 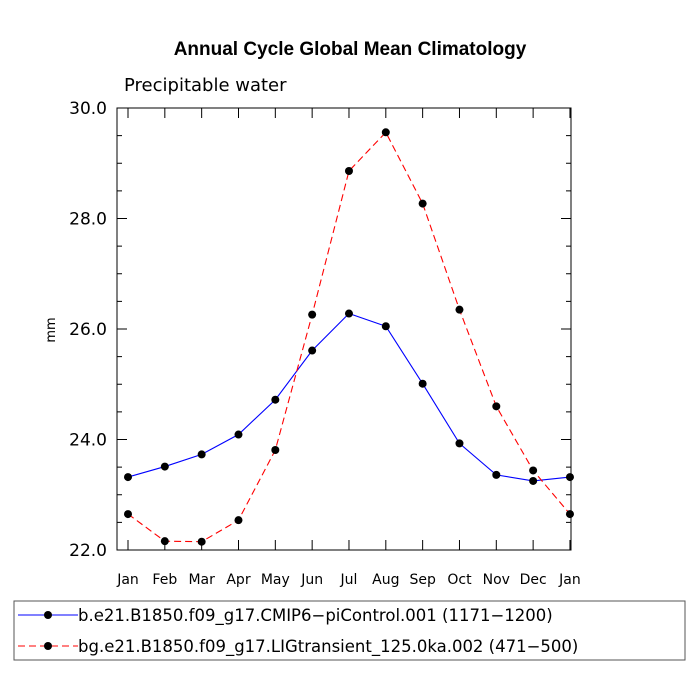 I want to click on y-tick-label: 30.0, so click(x=88, y=109).